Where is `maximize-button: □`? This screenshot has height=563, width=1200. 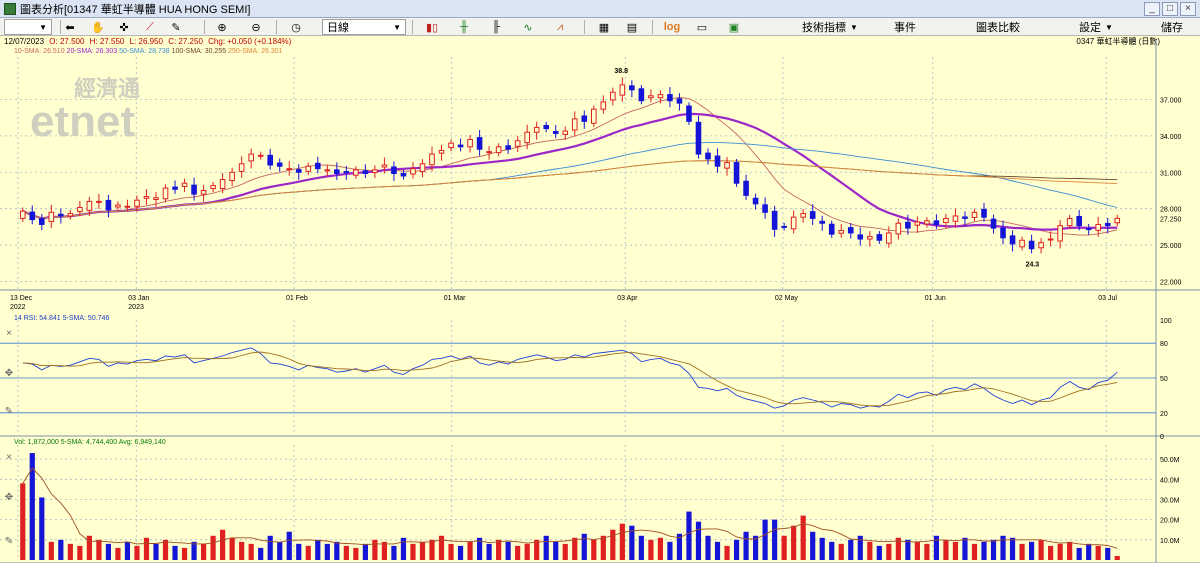 maximize-button: □ is located at coordinates (1170, 9).